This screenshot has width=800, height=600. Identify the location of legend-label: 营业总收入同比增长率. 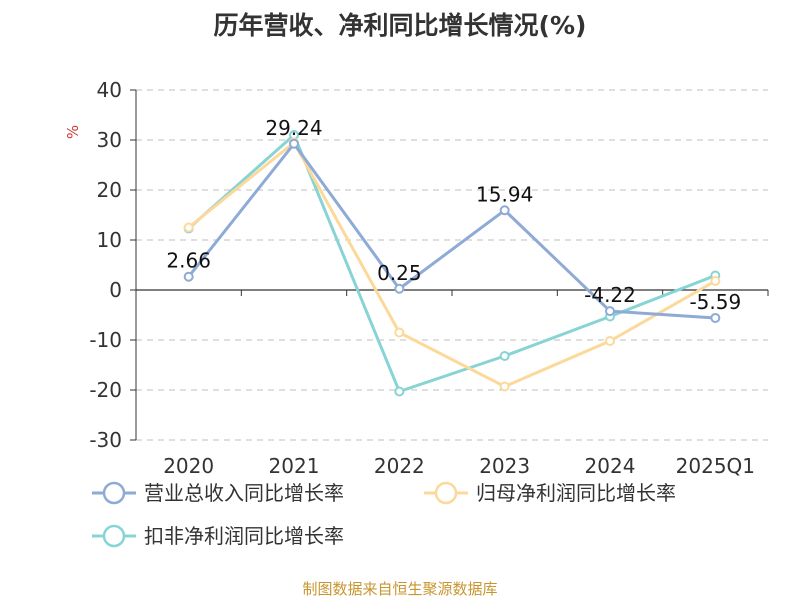
(244, 493).